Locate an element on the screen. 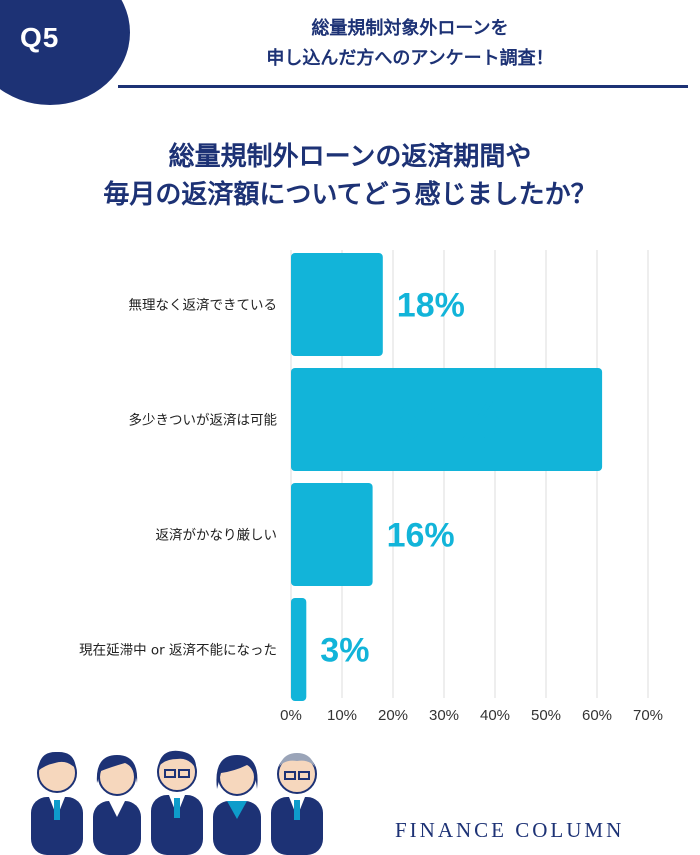 The width and height of the screenshot is (700, 855). question-title-line-2: 毎月の返済額についてどう感じましたか？ is located at coordinates (350, 195).